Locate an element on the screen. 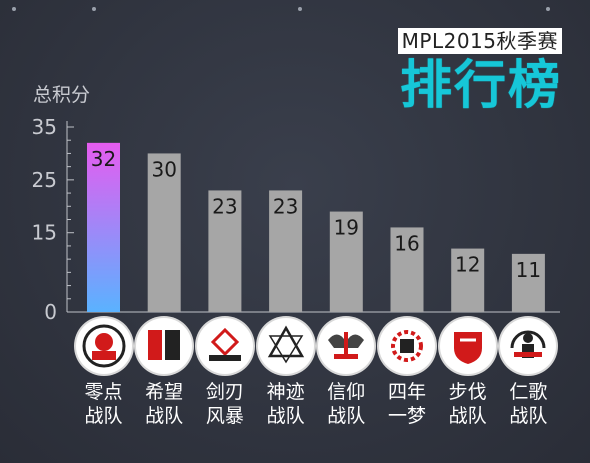 The width and height of the screenshot is (590, 463). y-tick-label: 25 is located at coordinates (44, 180).